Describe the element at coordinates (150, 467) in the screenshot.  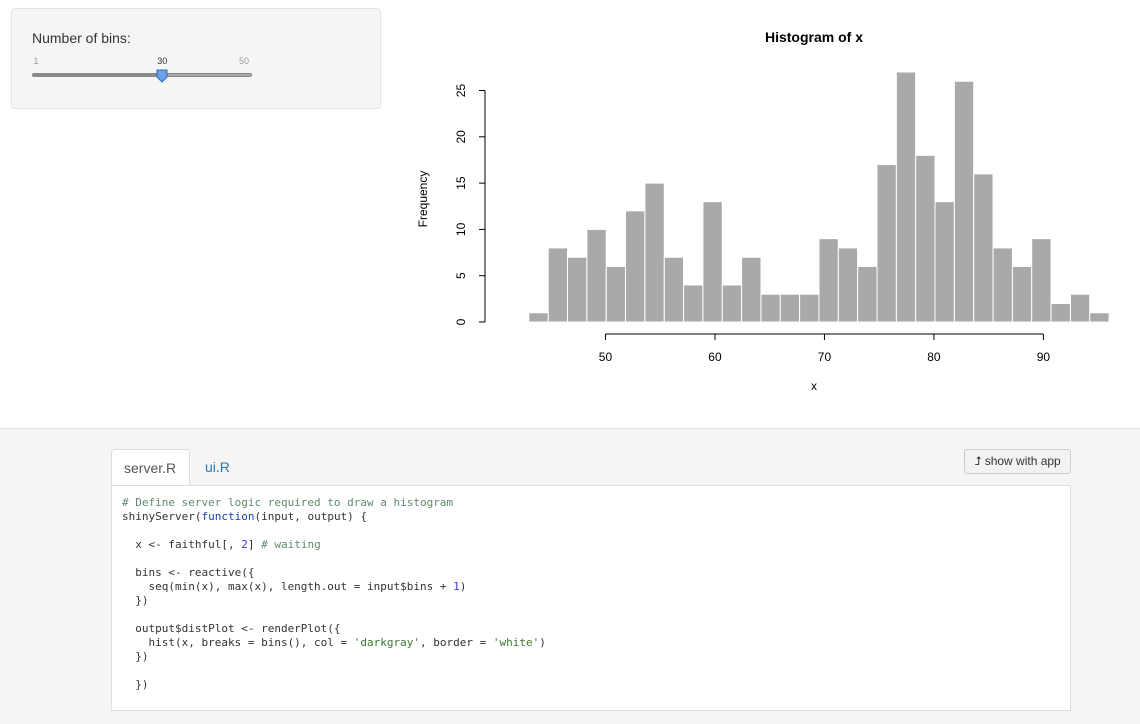
I see `tab-server-r: server.R` at that location.